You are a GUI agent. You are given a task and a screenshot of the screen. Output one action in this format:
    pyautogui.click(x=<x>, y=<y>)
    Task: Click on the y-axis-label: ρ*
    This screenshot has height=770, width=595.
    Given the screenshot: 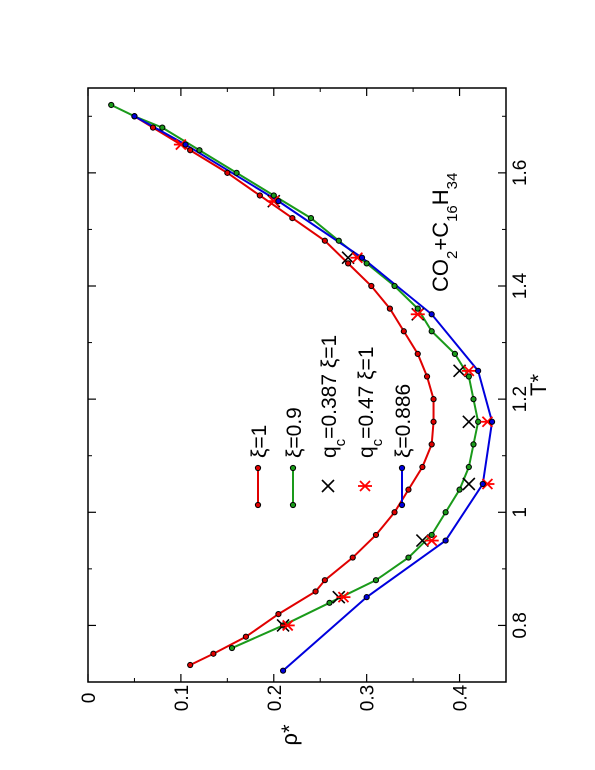 What is the action you would take?
    pyautogui.click(x=289, y=735)
    